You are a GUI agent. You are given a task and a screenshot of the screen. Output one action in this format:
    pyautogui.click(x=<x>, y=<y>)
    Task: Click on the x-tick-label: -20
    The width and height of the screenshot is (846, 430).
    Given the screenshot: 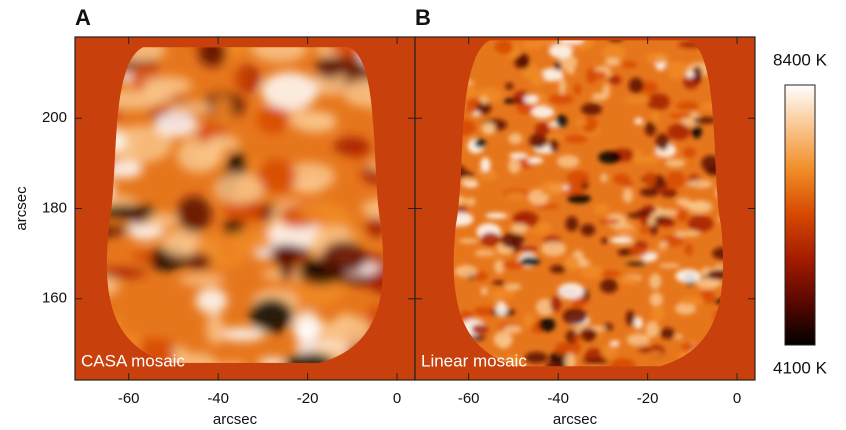 What is the action you would take?
    pyautogui.click(x=648, y=398)
    